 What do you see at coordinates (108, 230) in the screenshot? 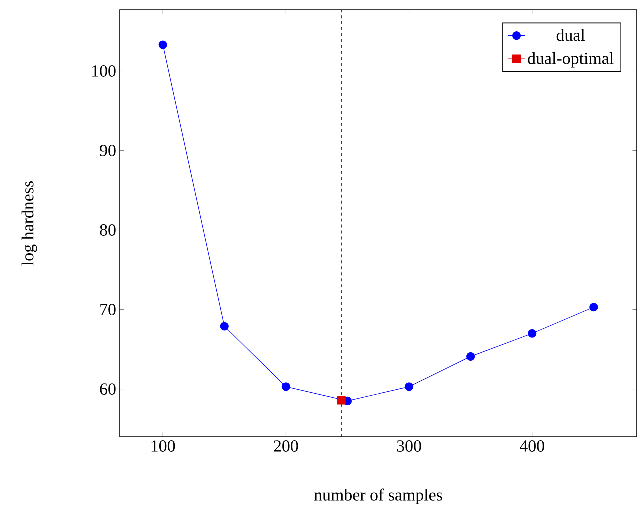
I see `y-tick-label: 80` at bounding box center [108, 230].